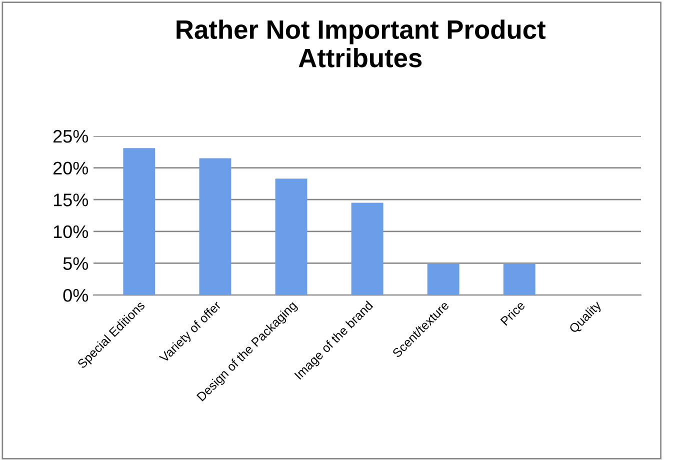 The image size is (693, 461). I want to click on y-tick-label: 5%, so click(75, 263).